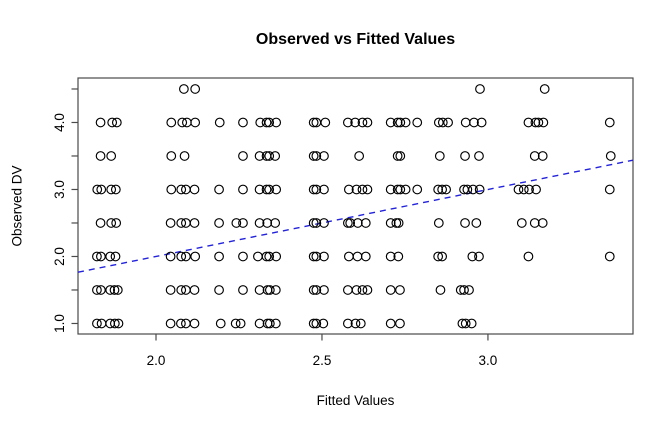  What do you see at coordinates (156, 360) in the screenshot?
I see `x-tick-label: 2.0` at bounding box center [156, 360].